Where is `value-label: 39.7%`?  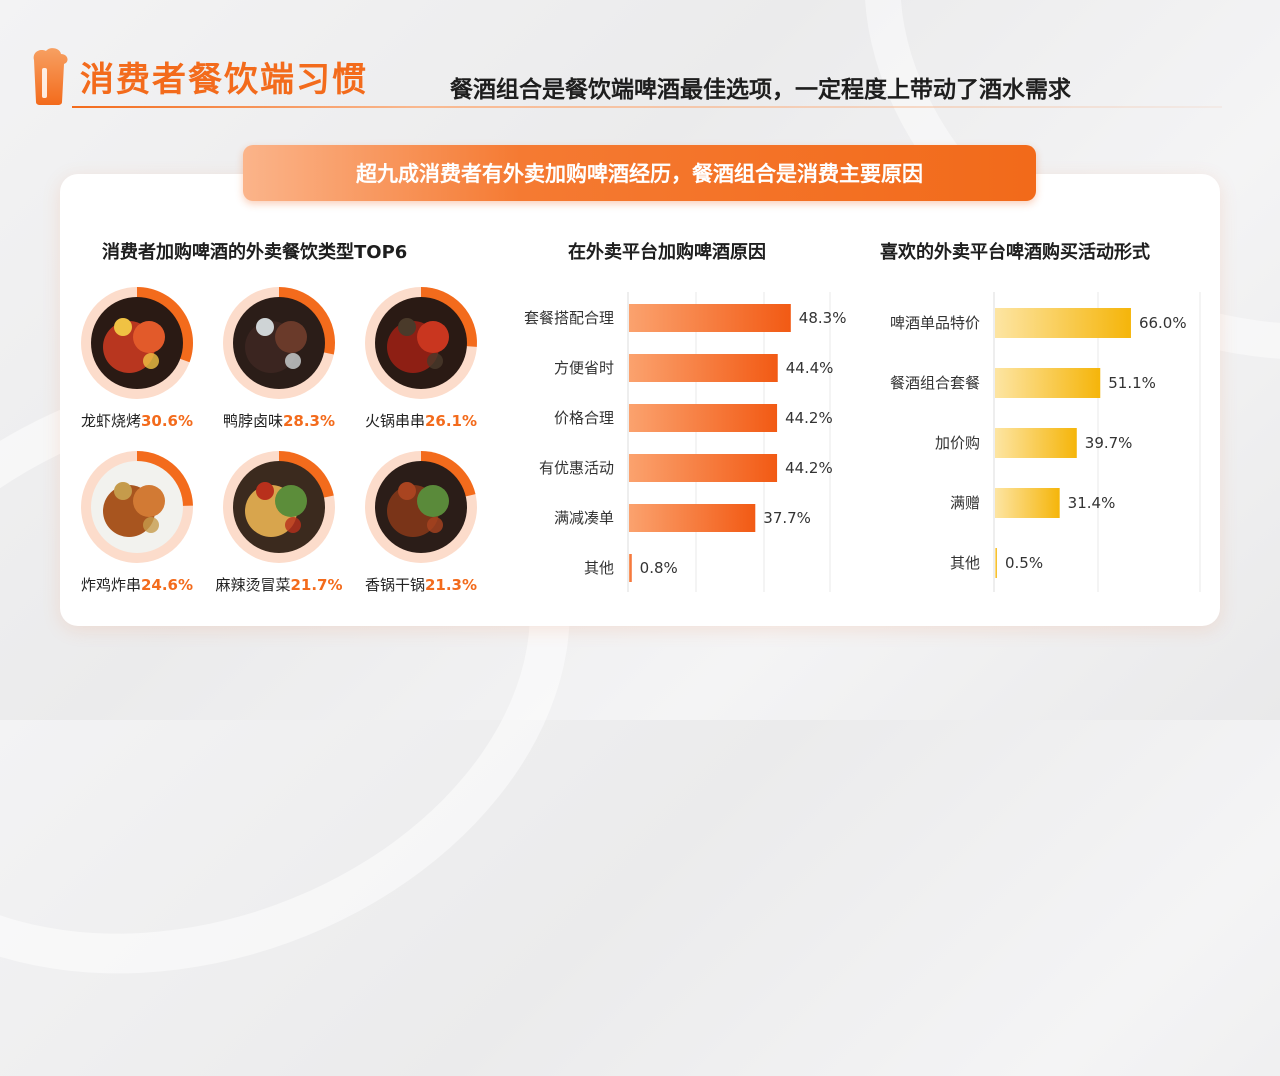
value-label: 39.7% is located at coordinates (1109, 443).